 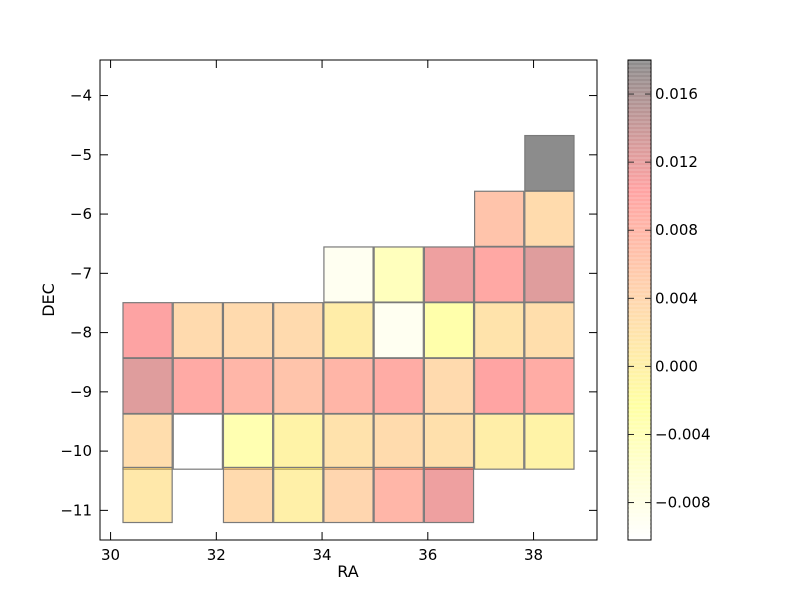 I want to click on colorbar-ticks: −0.008 −0.004 0.000 0.004 0.008 0.012 0.016, so click(x=669, y=300).